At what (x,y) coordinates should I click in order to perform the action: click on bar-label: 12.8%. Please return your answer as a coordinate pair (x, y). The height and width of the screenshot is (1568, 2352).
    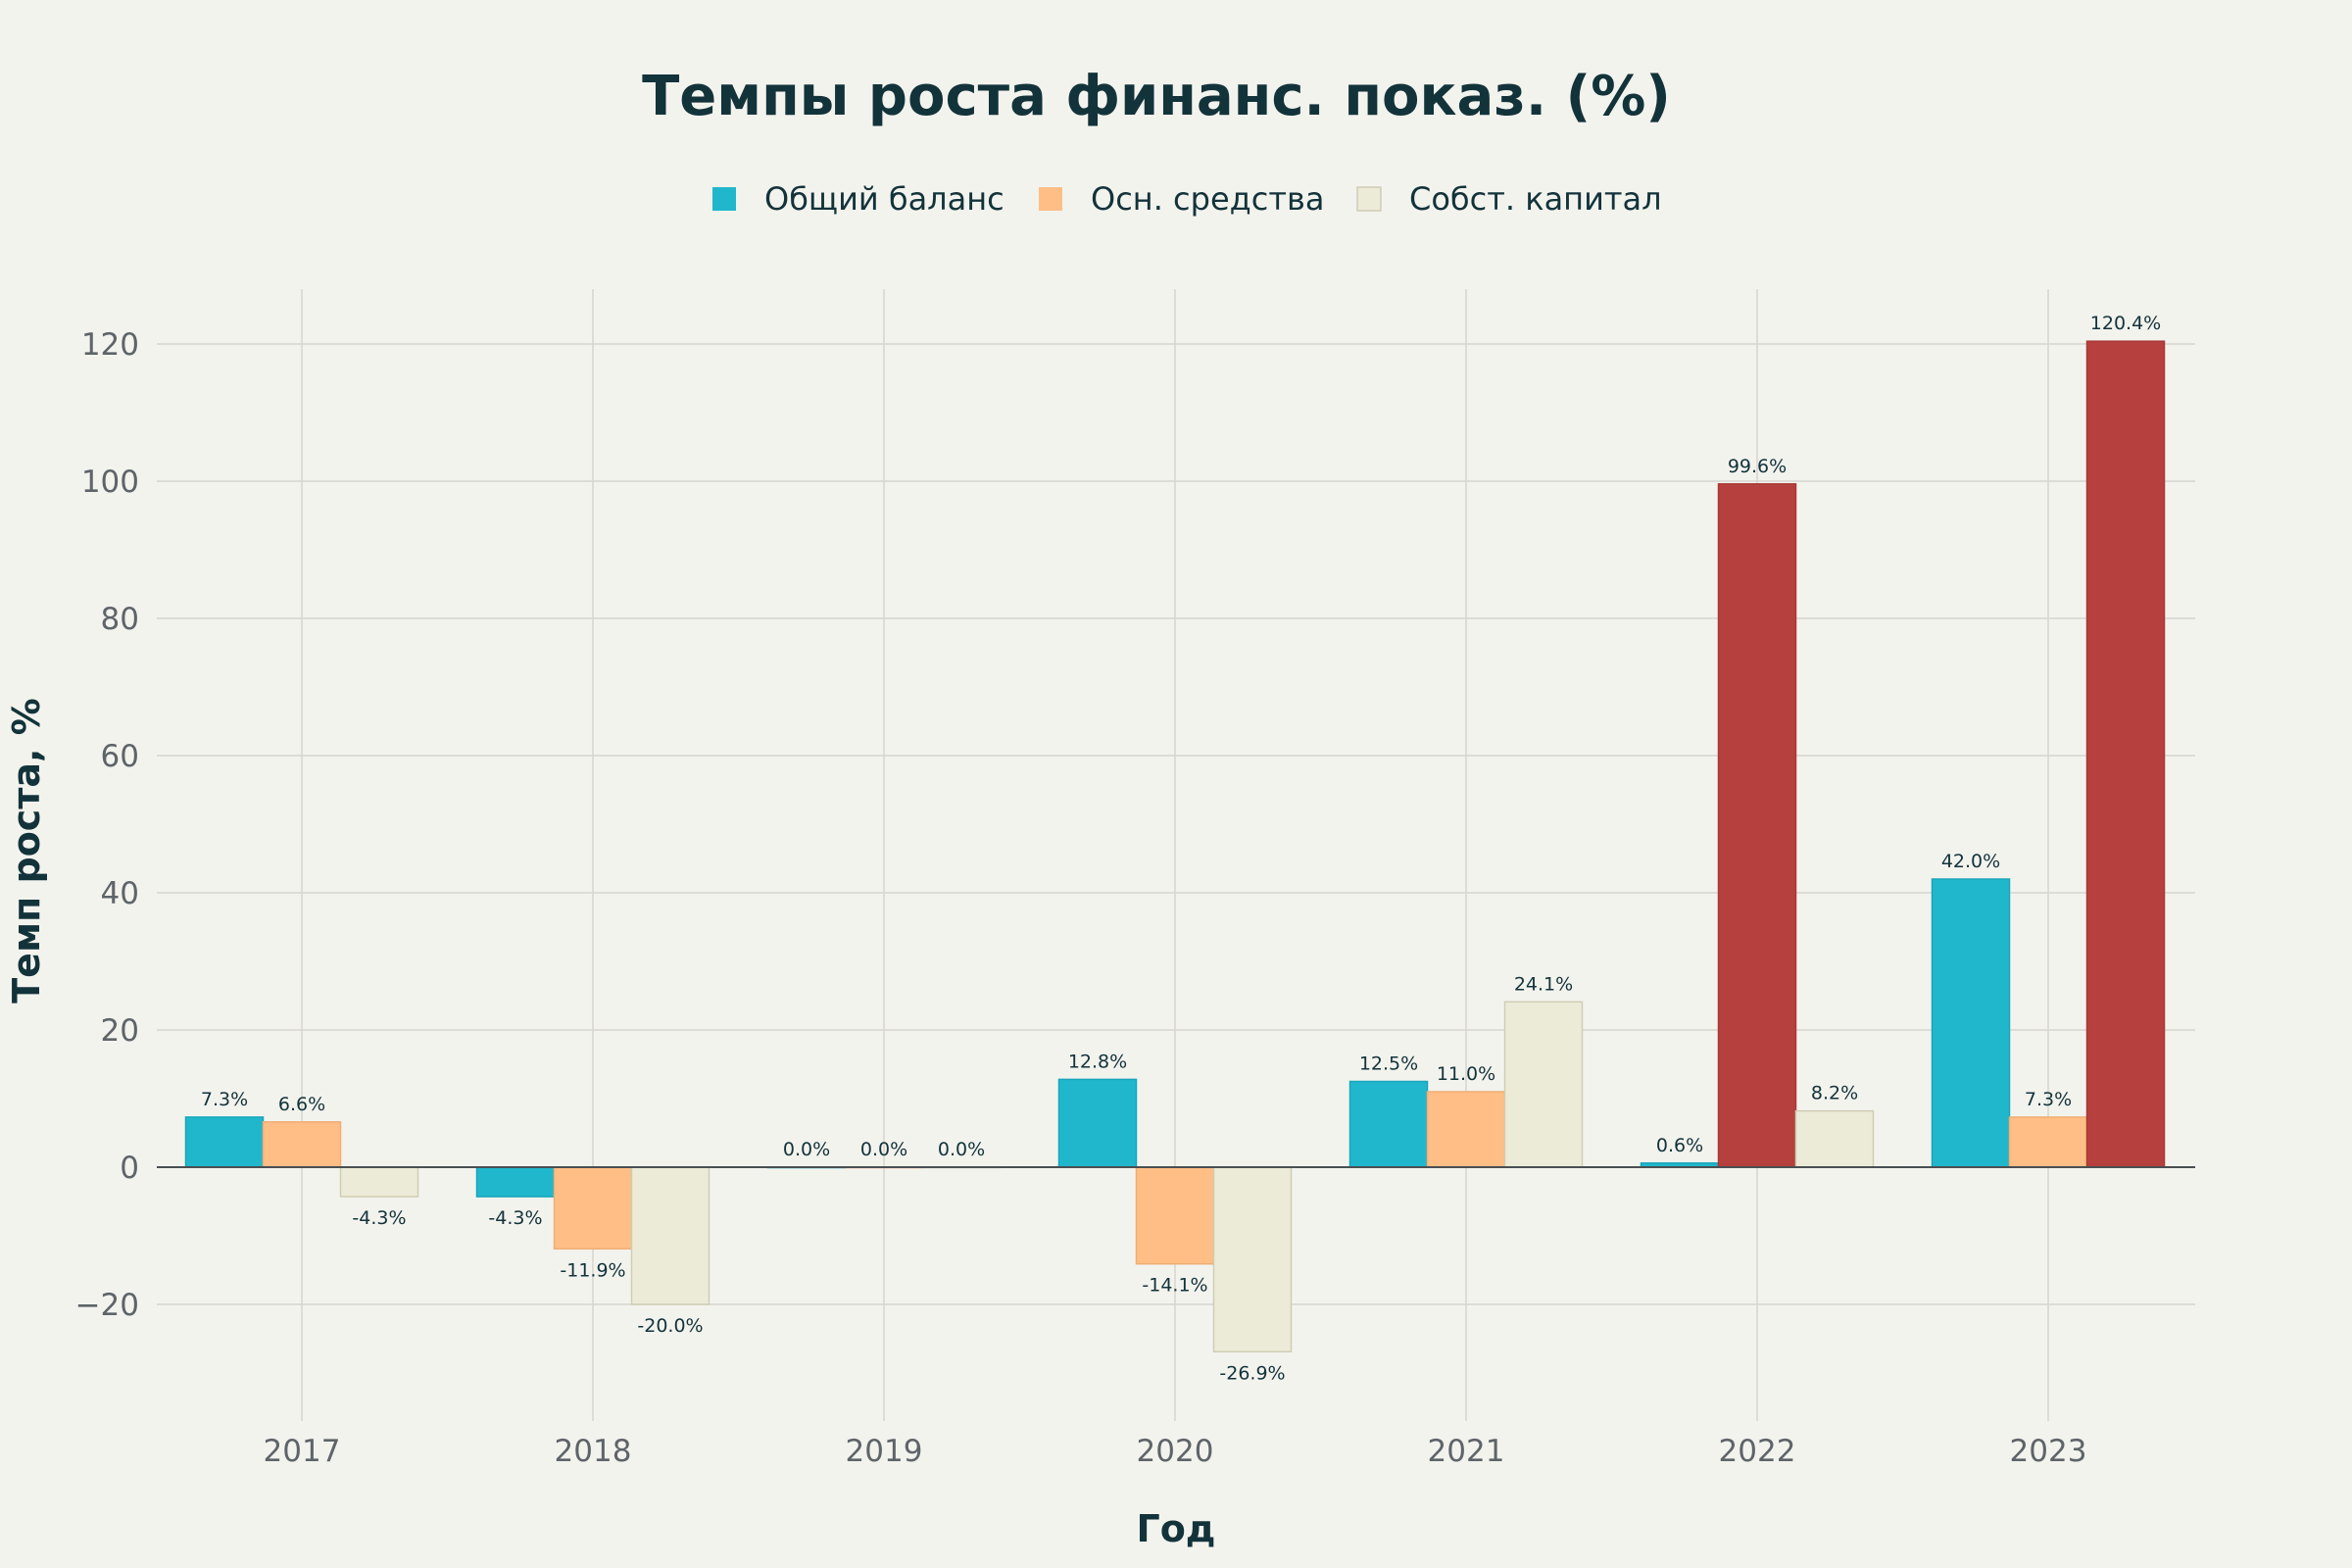
    Looking at the image, I should click on (1097, 1061).